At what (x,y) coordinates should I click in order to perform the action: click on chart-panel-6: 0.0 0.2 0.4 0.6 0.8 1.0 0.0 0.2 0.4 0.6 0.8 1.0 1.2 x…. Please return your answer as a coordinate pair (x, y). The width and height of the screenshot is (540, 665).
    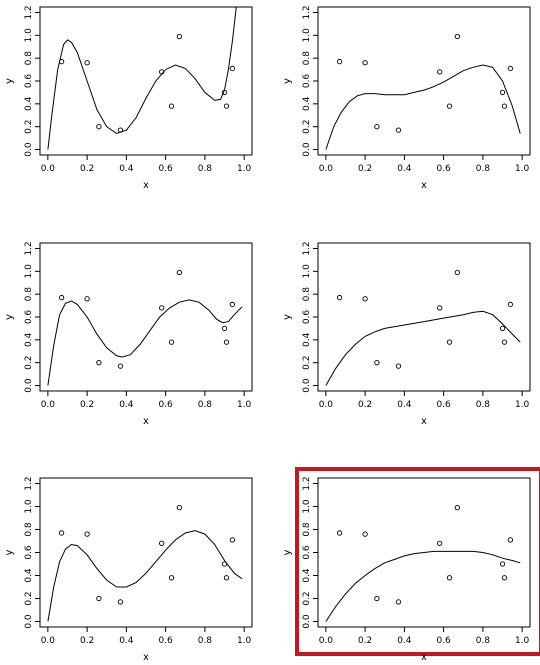
    Looking at the image, I should click on (411, 565).